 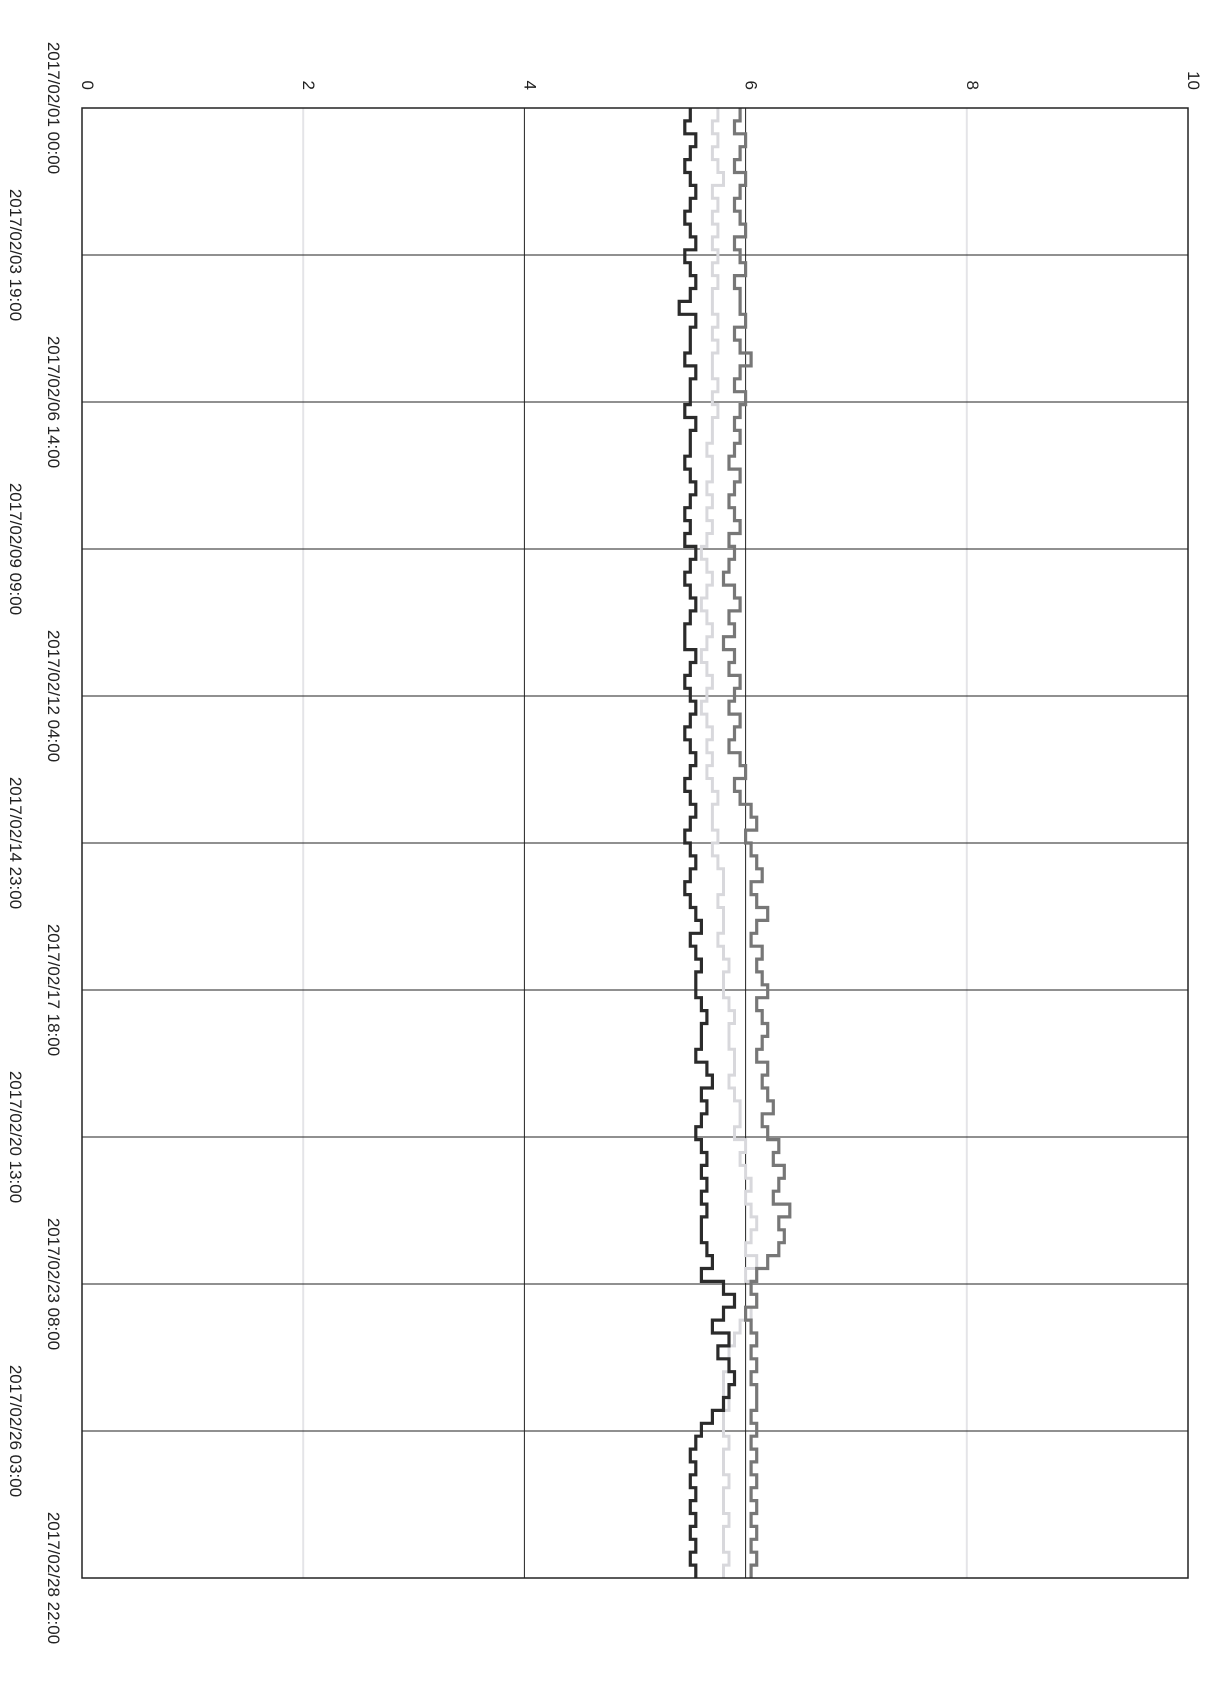 I want to click on time-tick-label: 2017/02/01 00:00, so click(x=53, y=108).